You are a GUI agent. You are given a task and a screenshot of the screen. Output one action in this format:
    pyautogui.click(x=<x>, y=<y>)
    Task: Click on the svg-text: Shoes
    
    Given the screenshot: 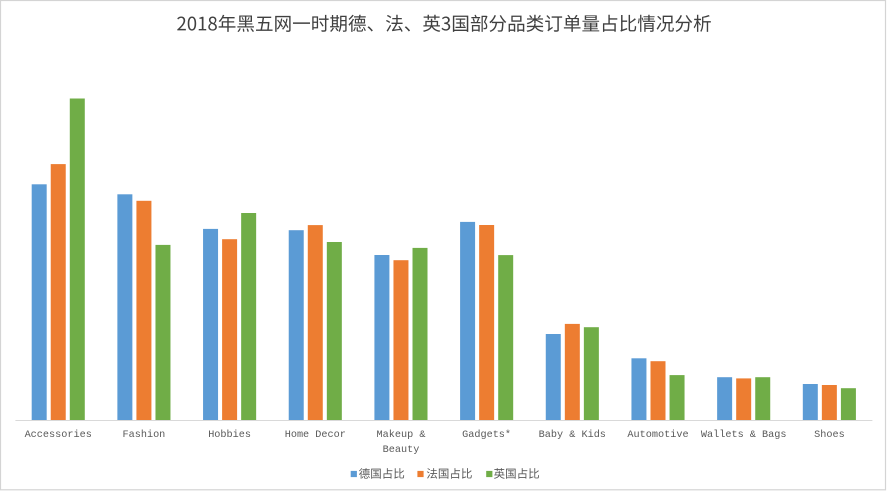 What is the action you would take?
    pyautogui.click(x=829, y=435)
    